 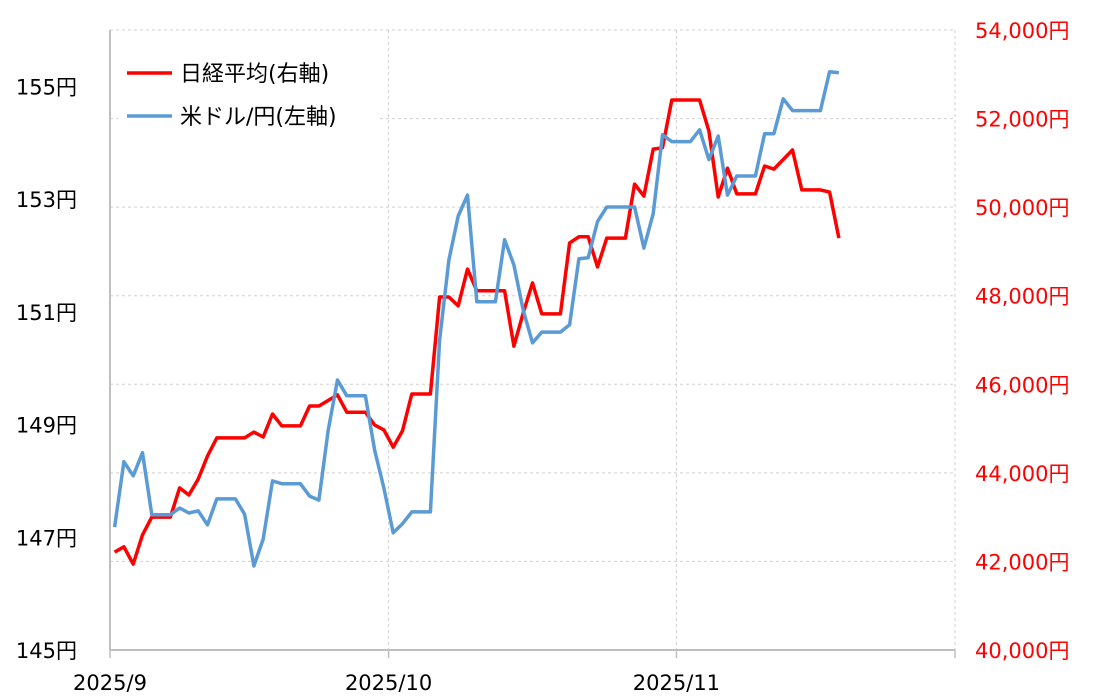 What do you see at coordinates (1022, 31) in the screenshot?
I see `y-right-tick-label: 54,000円` at bounding box center [1022, 31].